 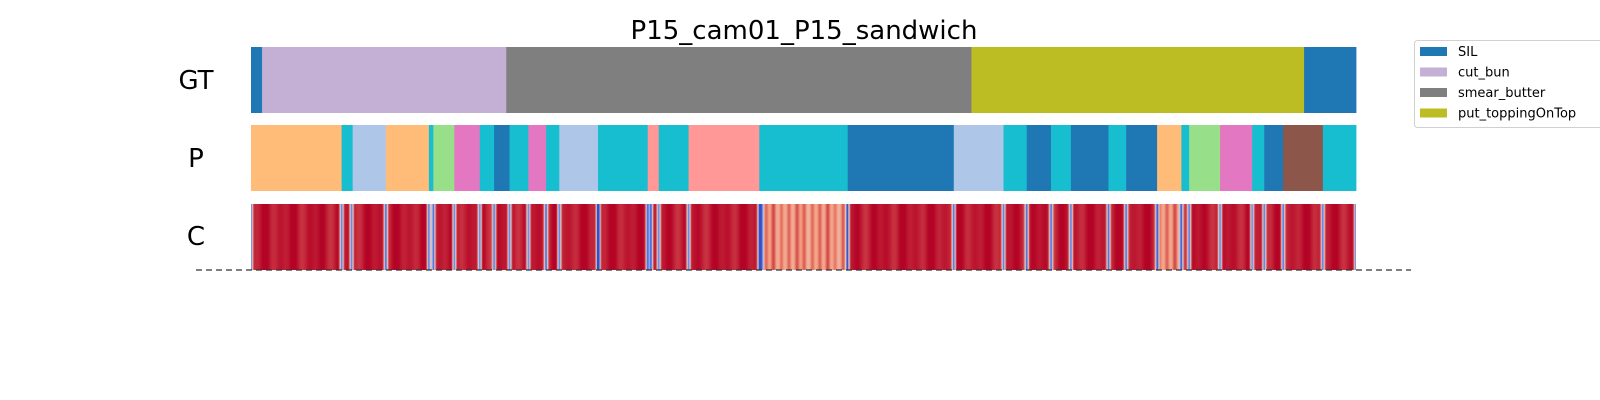 I want to click on row-label-c: C, so click(x=196, y=237).